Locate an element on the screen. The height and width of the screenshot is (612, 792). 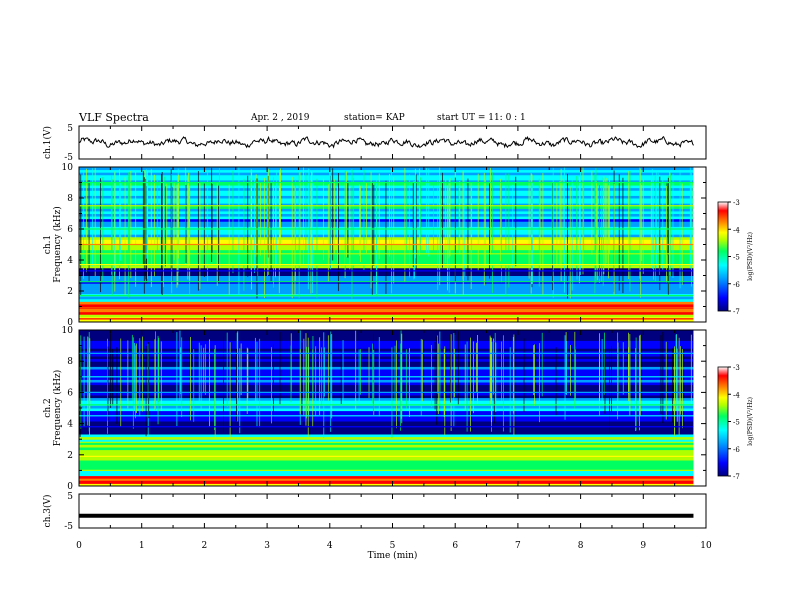
ch1-waveform-panel: 5 -5 ch.1(V) is located at coordinates (374, 143).